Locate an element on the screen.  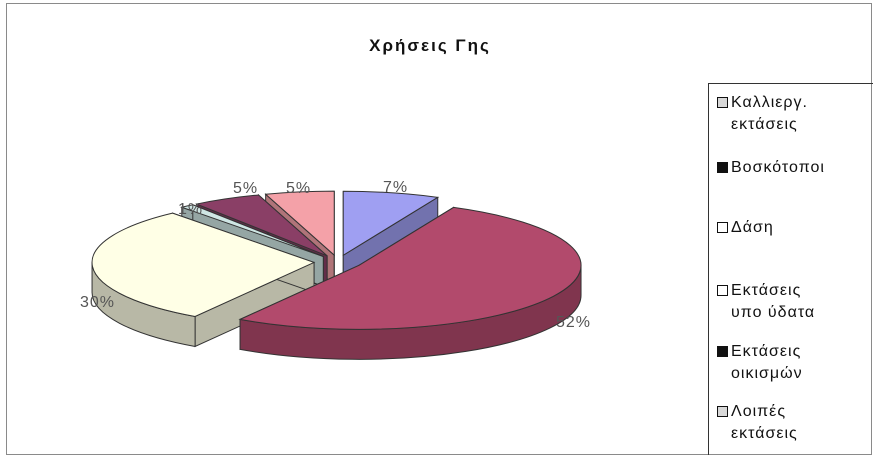
legend-item-ydata: Εκτάσεις υπο ύδατα is located at coordinates (794, 302).